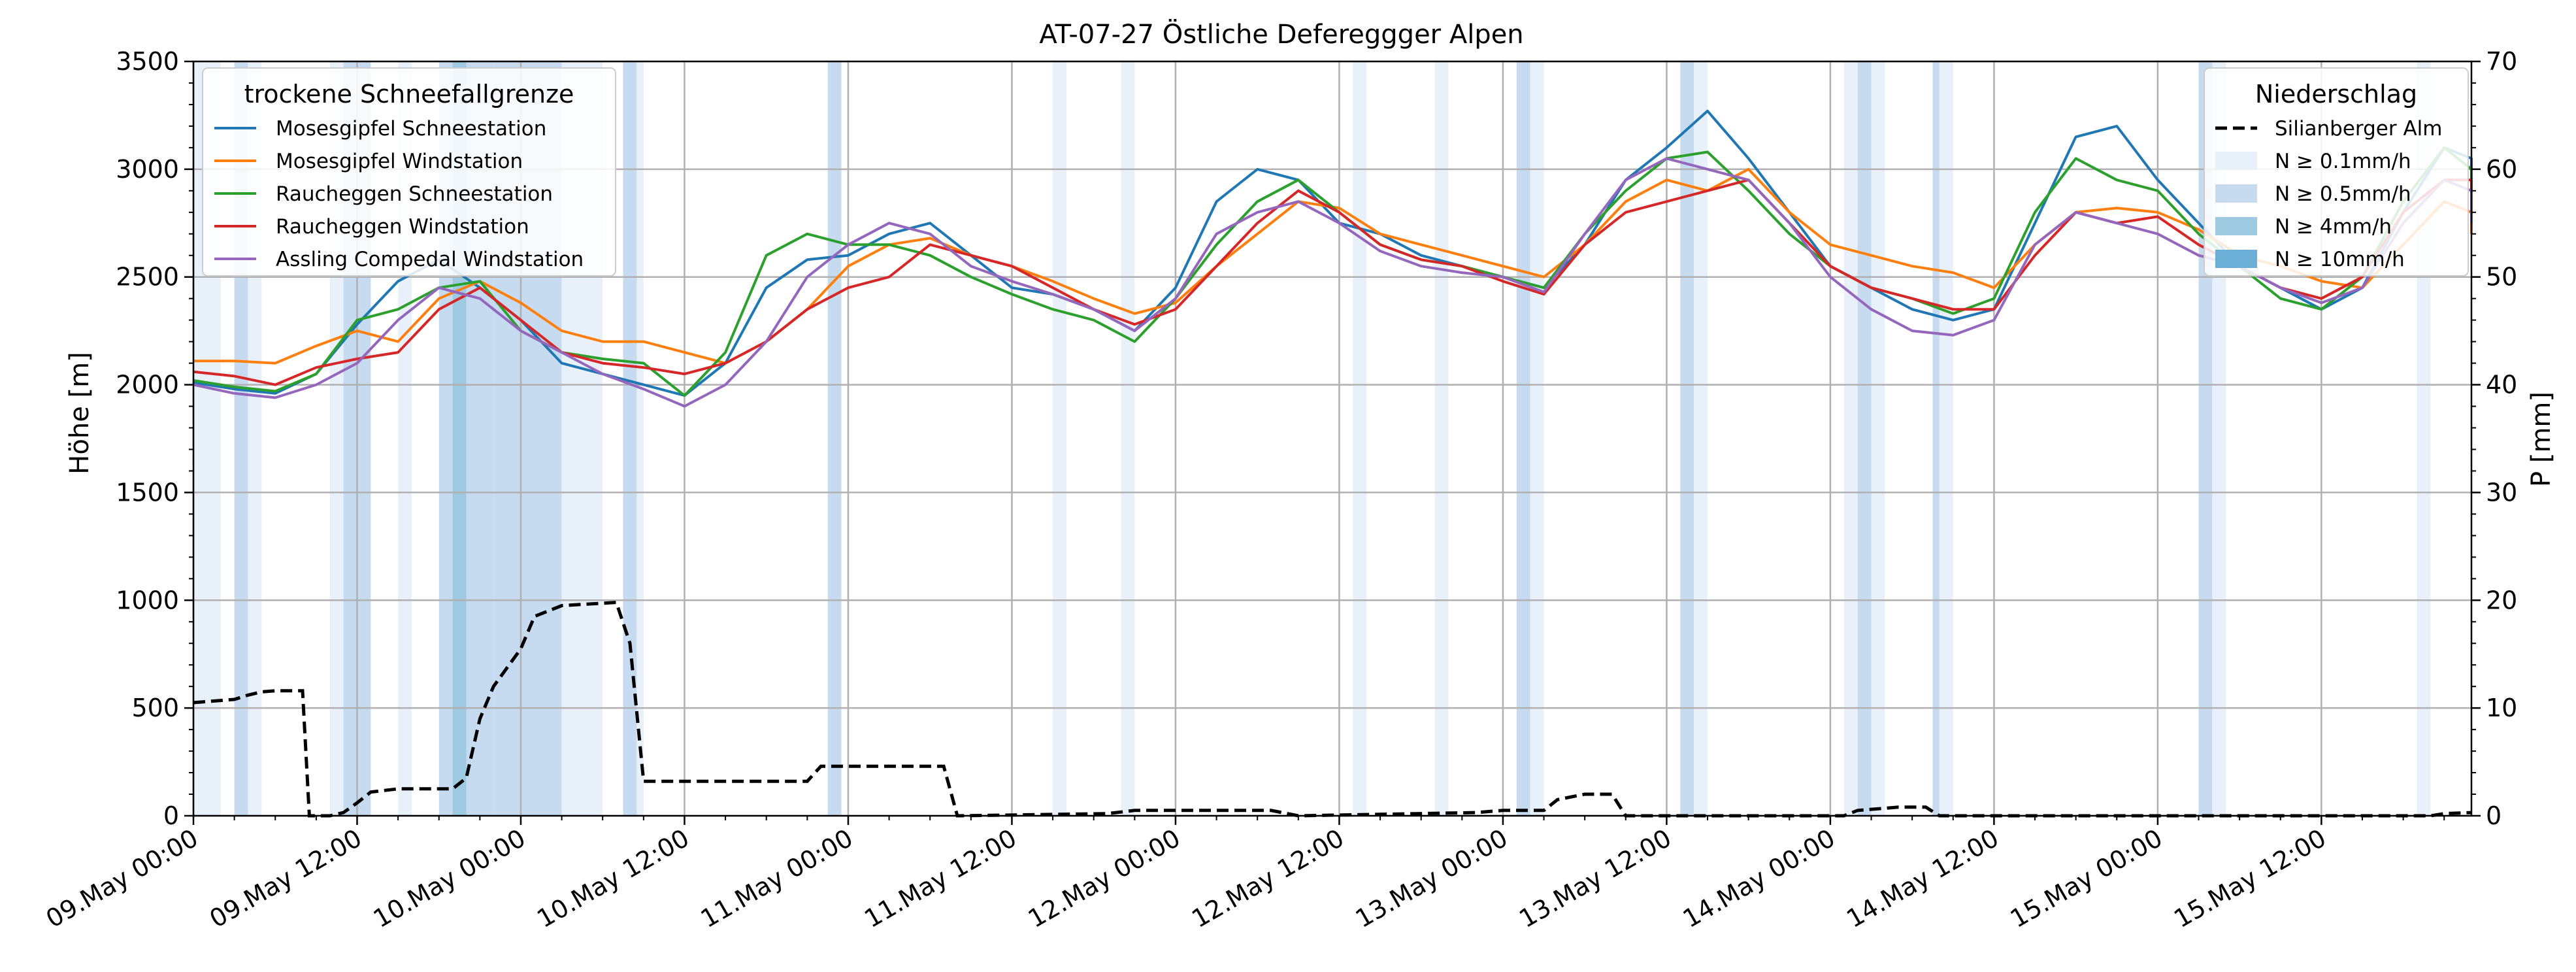 Image resolution: width=2576 pixels, height=972 pixels. I want to click on y2-tick-label: 30, so click(2501, 493).